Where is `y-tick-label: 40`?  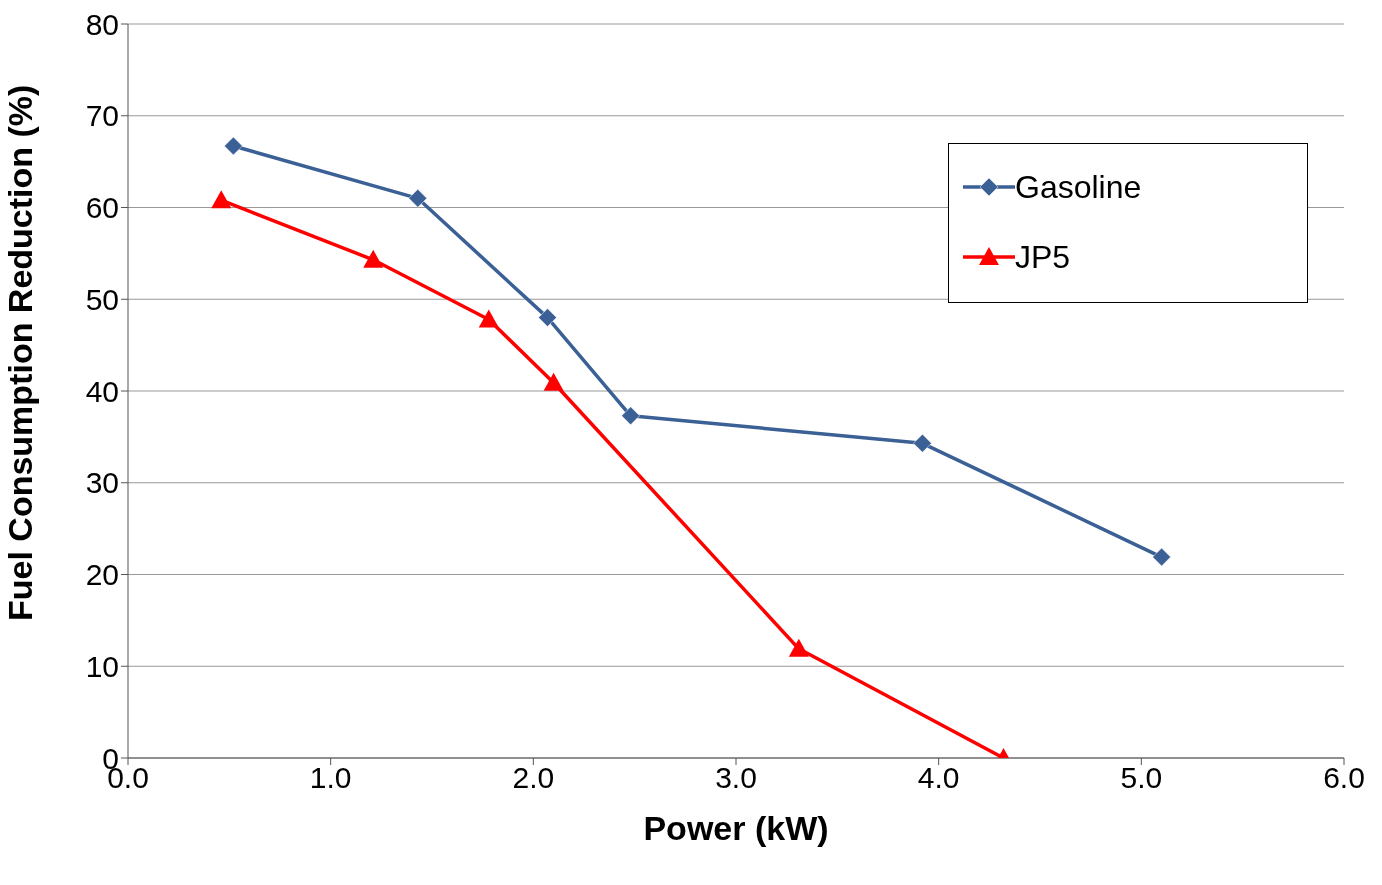
y-tick-label: 40 is located at coordinates (102, 391).